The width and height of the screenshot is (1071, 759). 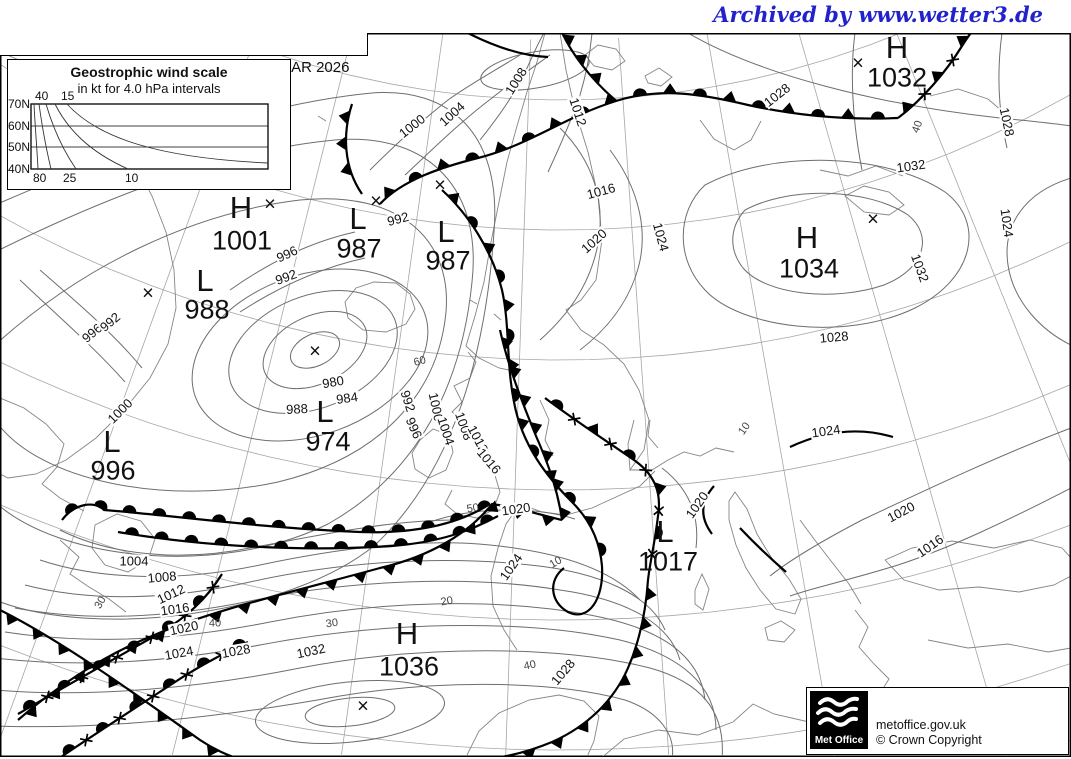 I want to click on wind-scale-title: Geostrophic wind scale, so click(x=149, y=72).